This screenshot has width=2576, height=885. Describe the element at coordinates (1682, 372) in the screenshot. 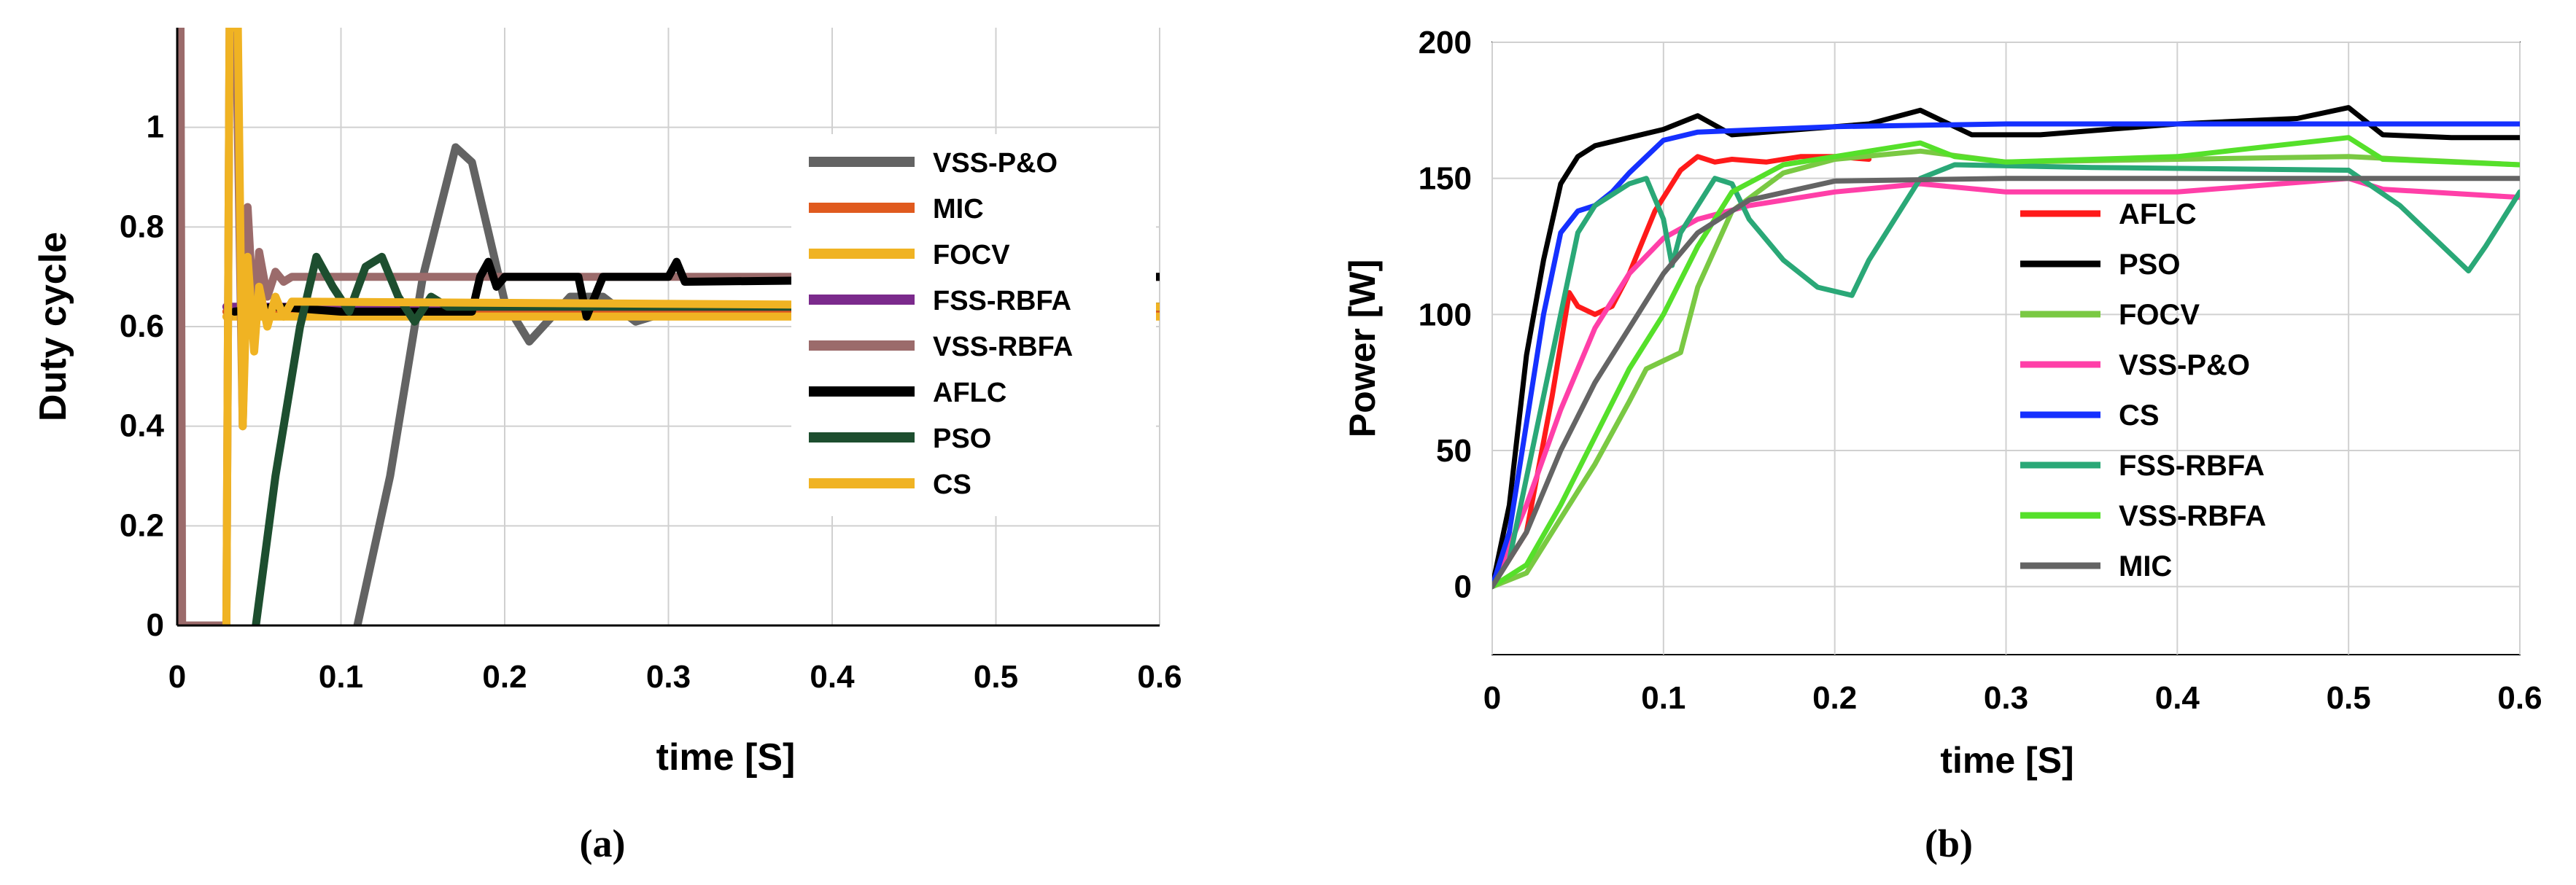

I see `series-line-aflc` at that location.